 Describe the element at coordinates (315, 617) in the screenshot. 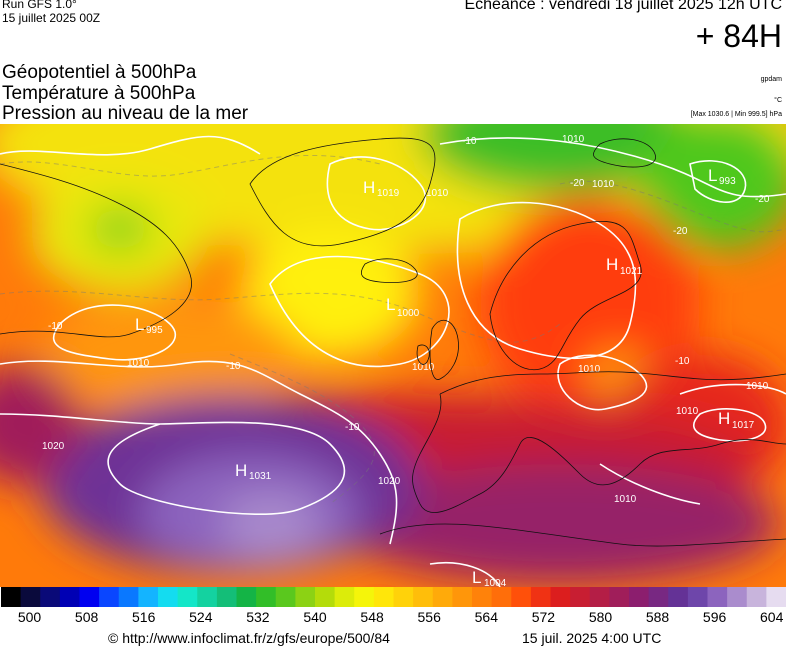

I see `colorbar-tick: 540` at that location.